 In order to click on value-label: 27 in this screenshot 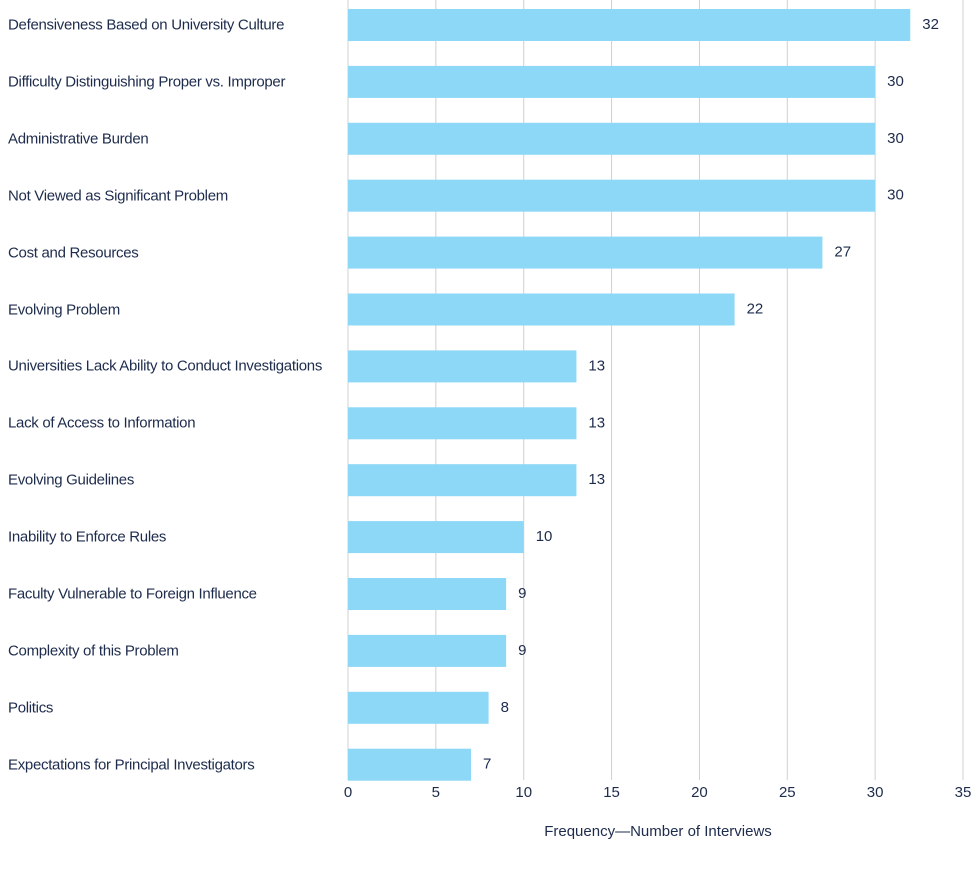, I will do `click(842, 252)`.